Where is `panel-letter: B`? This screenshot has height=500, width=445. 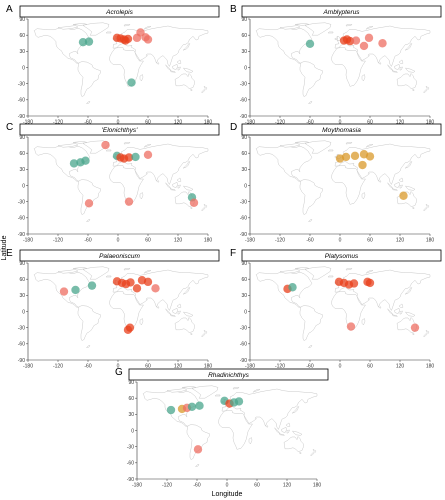
panel-letter: B is located at coordinates (233, 9).